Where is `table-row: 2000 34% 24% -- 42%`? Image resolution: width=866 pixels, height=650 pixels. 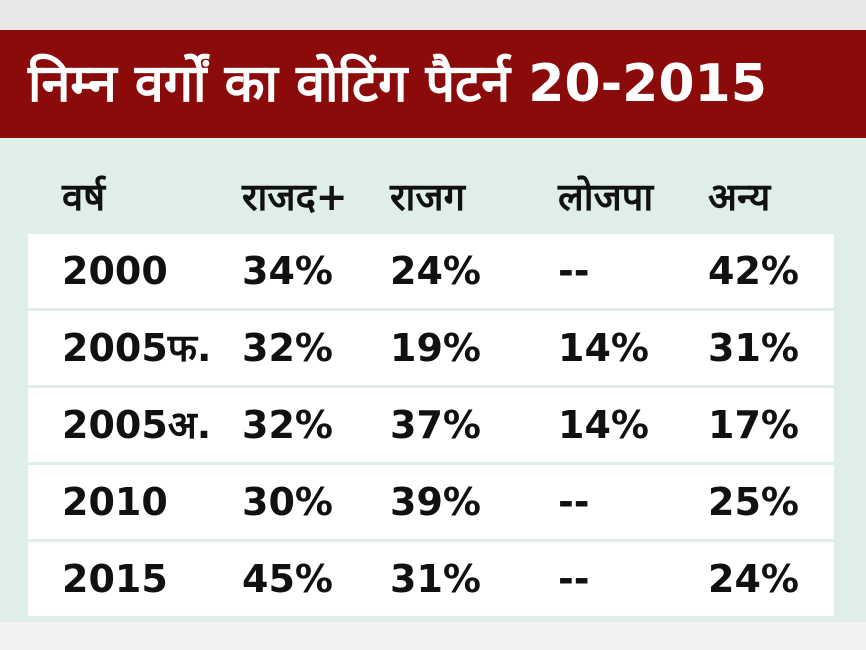 table-row: 2000 34% 24% -- 42% is located at coordinates (431, 271).